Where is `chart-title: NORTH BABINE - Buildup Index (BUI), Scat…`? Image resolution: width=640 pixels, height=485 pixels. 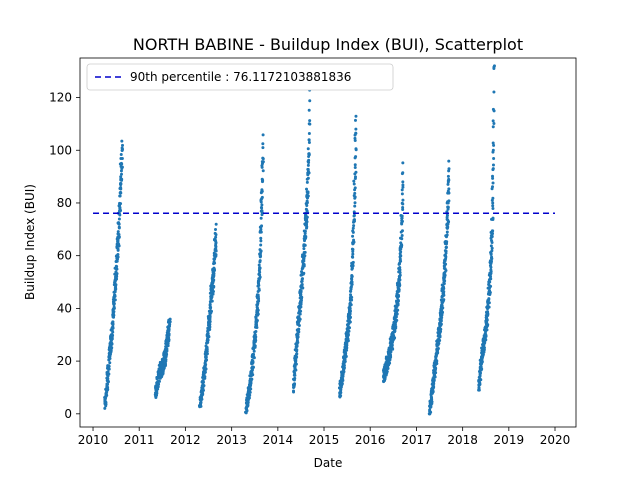 chart-title: NORTH BABINE - Buildup Index (BUI), Scat… is located at coordinates (328, 44).